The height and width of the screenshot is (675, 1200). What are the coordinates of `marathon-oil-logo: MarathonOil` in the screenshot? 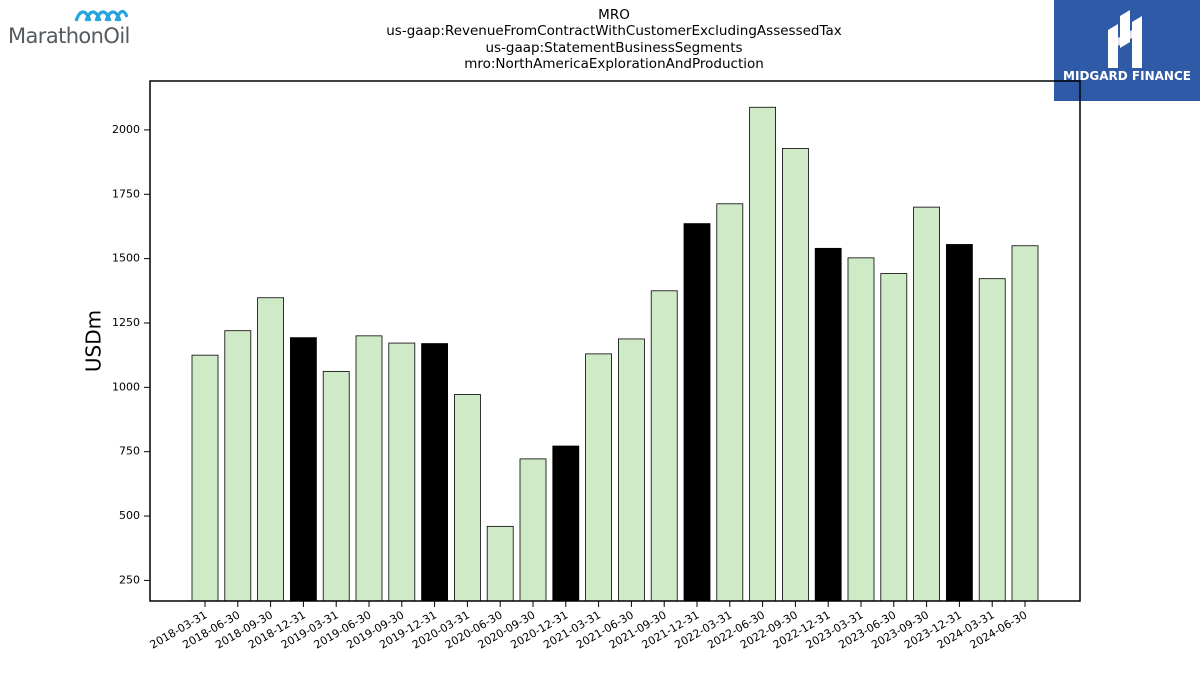 It's located at (78, 28).